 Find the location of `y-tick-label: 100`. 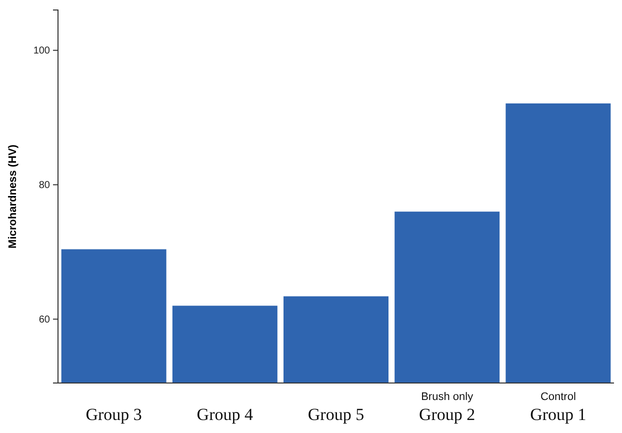

y-tick-label: 100 is located at coordinates (41, 51).